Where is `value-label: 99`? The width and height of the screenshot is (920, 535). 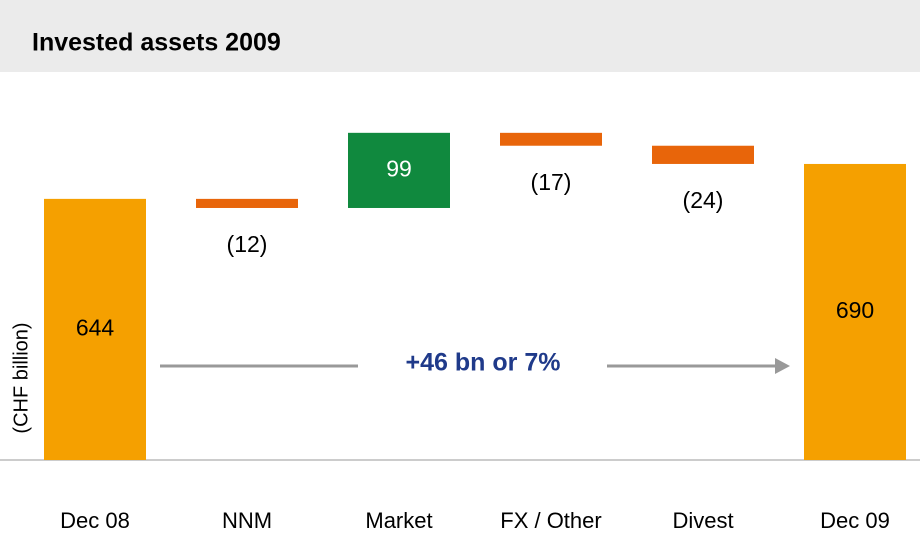
value-label: 99 is located at coordinates (399, 168).